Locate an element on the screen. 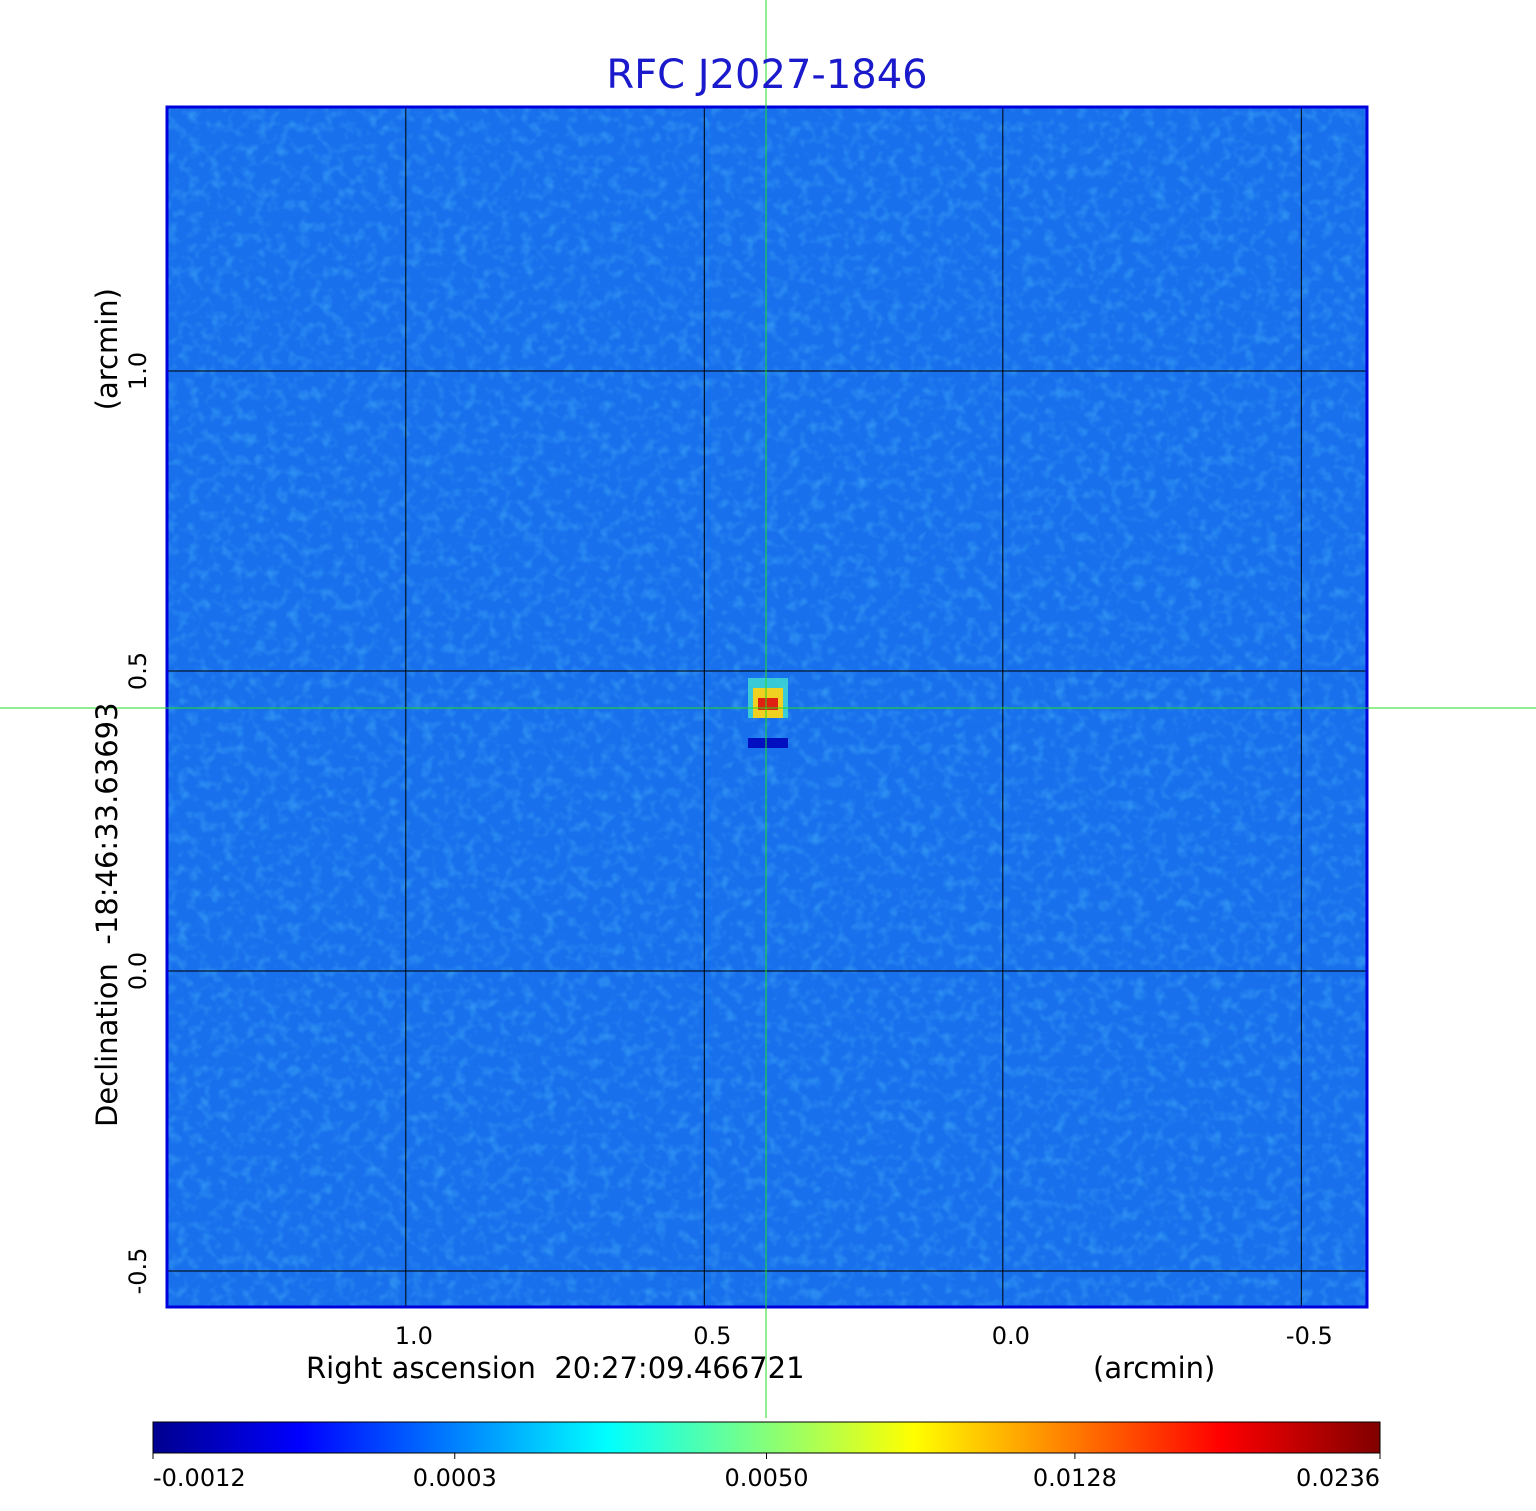 This screenshot has height=1511, width=1536. x-tick-label: -0.5 is located at coordinates (1309, 1336).